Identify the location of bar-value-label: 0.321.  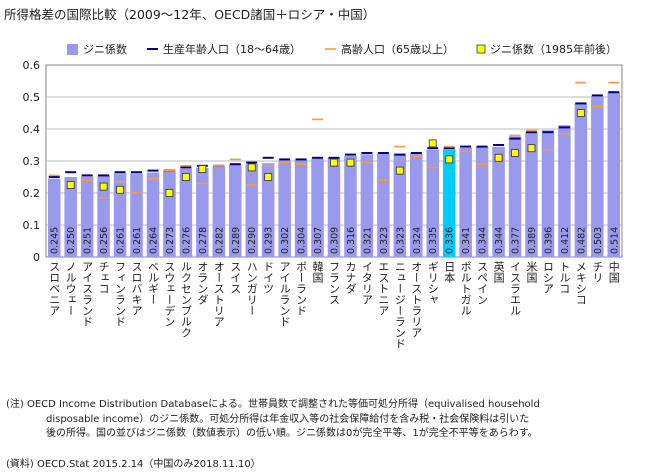
(367, 240).